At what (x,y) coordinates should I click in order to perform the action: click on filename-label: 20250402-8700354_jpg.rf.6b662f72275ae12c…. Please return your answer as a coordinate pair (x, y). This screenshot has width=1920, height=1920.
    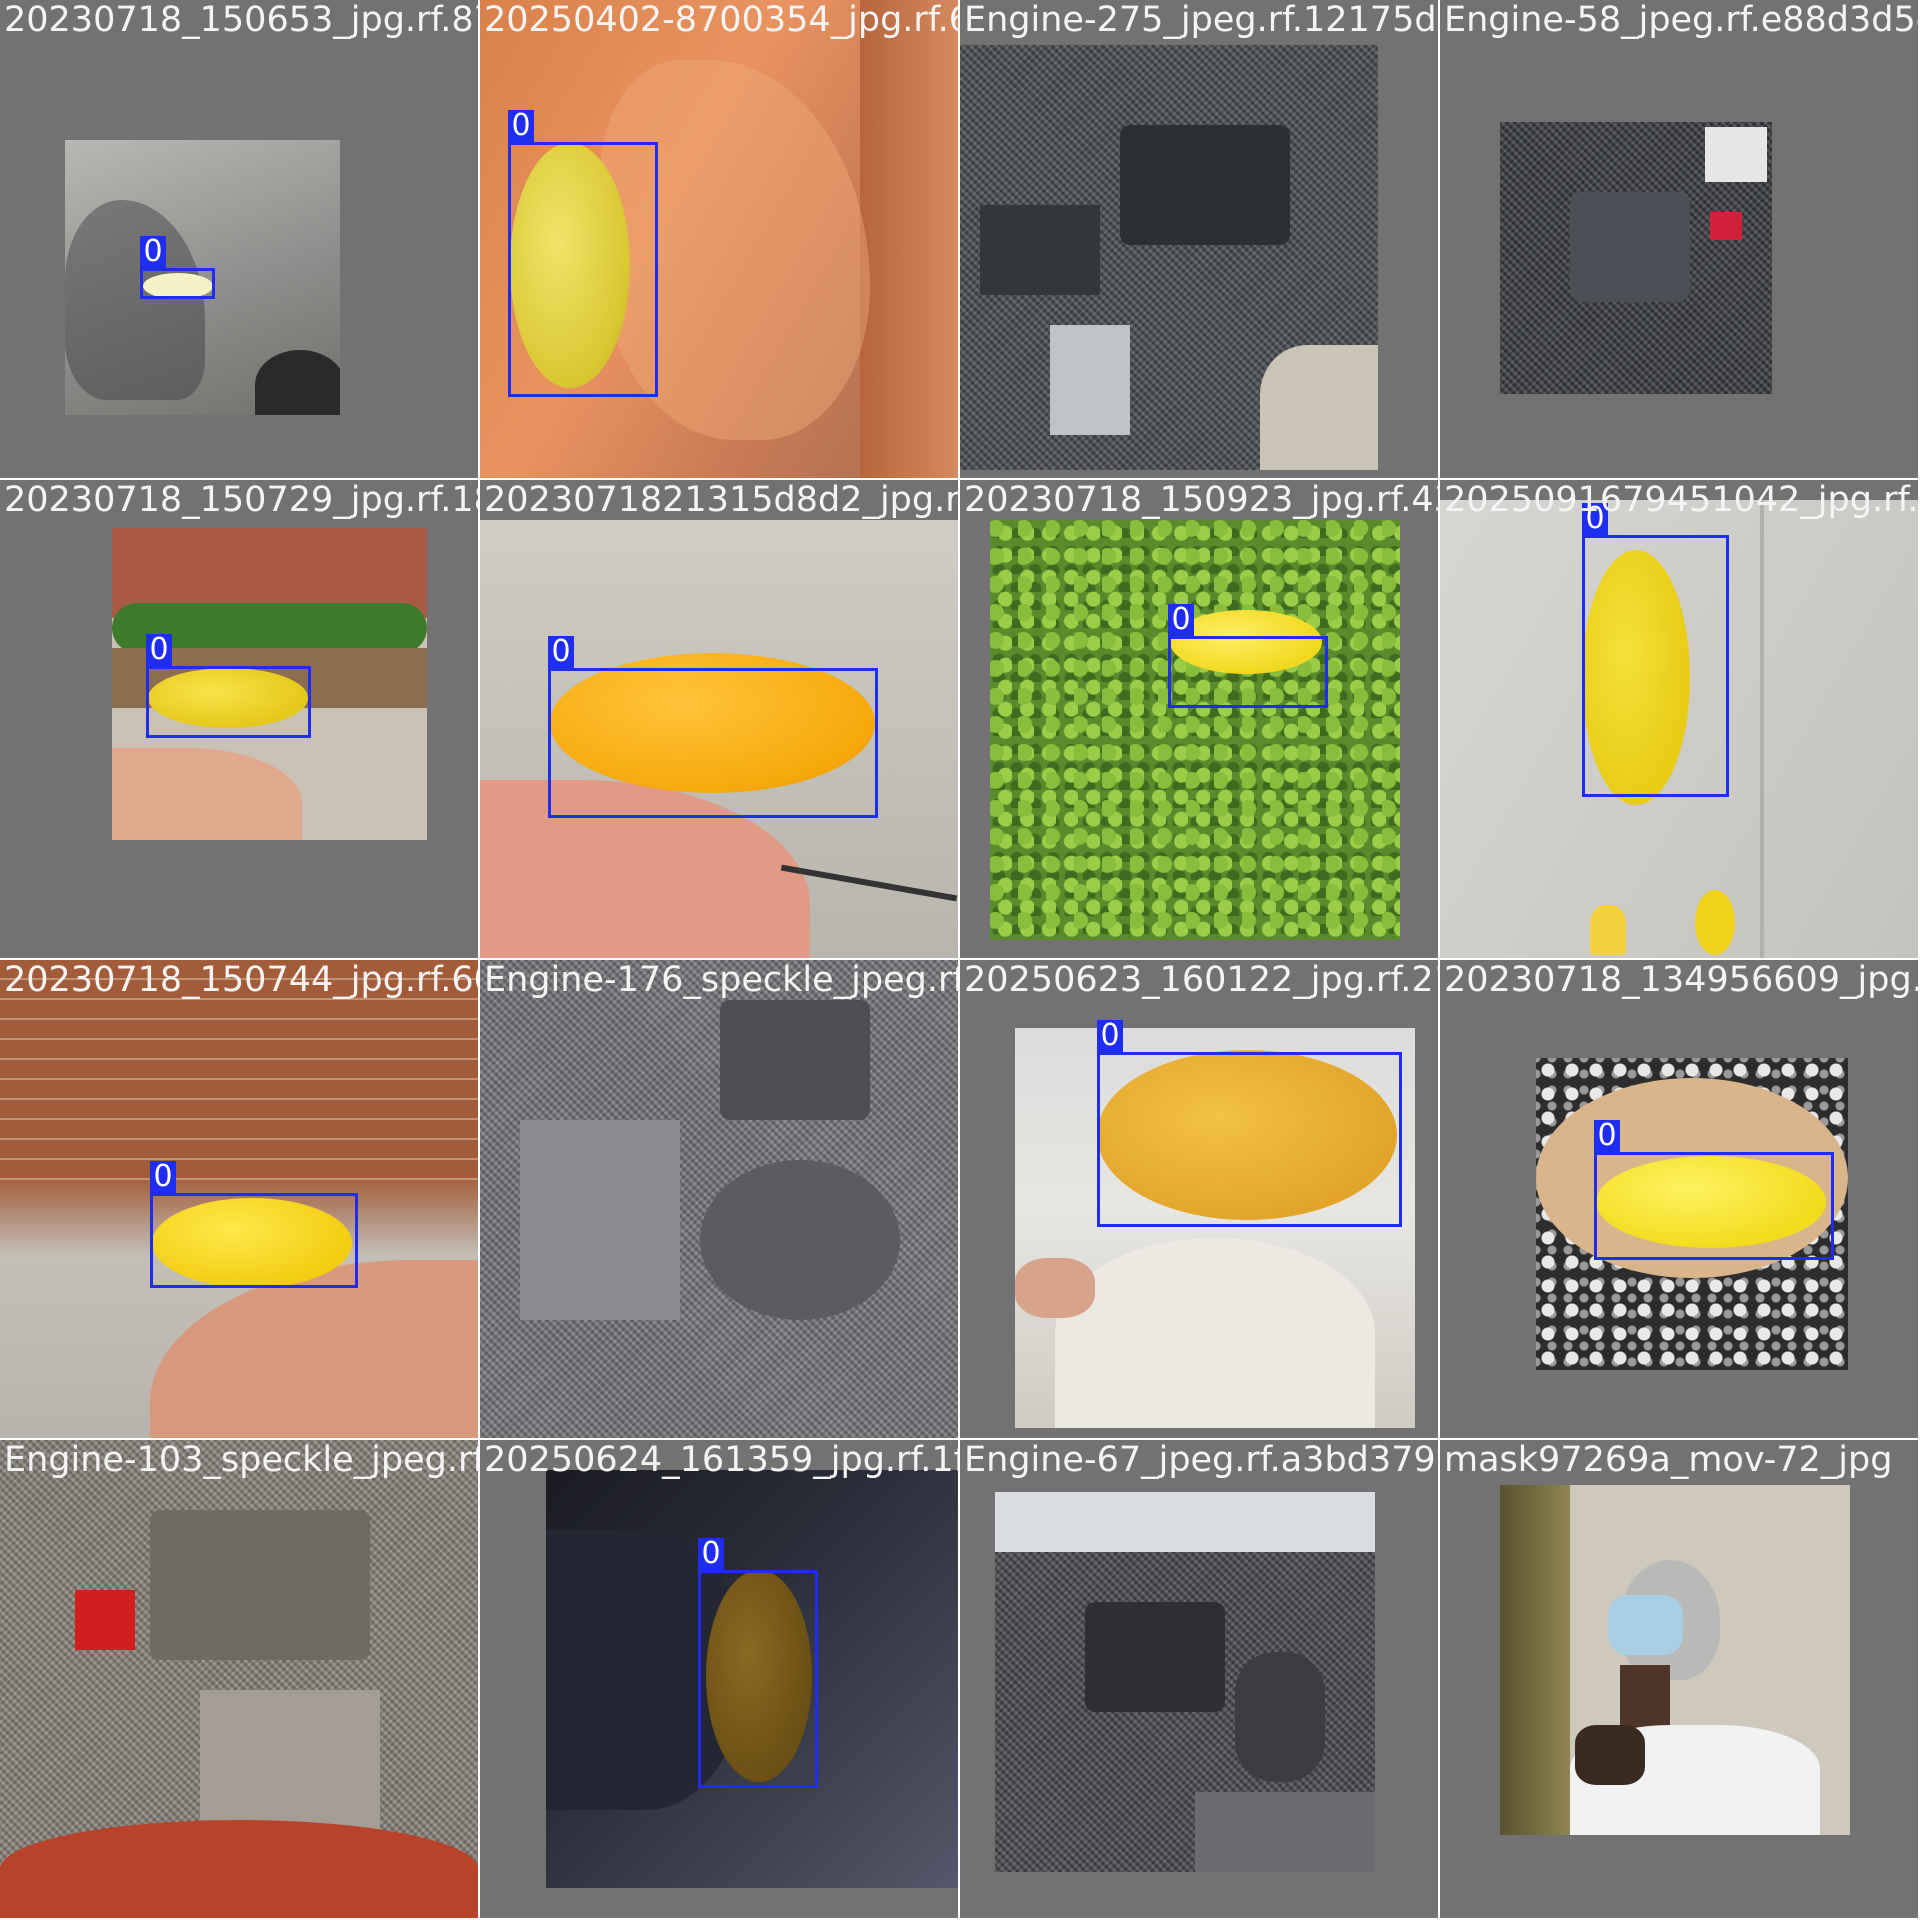
    Looking at the image, I should click on (721, 20).